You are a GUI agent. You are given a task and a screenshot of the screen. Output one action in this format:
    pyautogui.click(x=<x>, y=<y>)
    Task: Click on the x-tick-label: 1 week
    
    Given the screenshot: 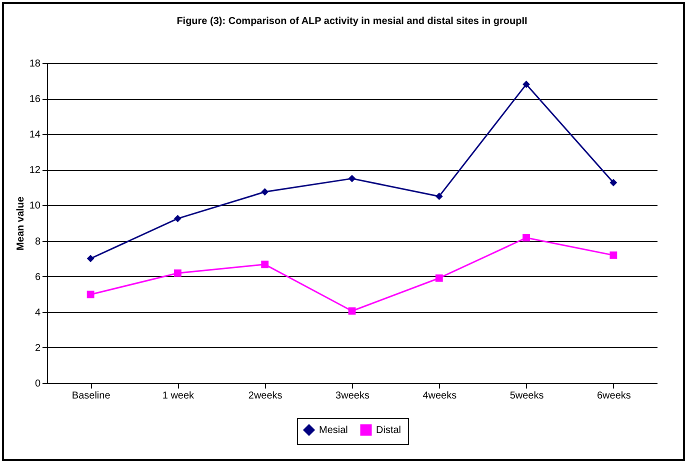 What is the action you would take?
    pyautogui.click(x=179, y=396)
    